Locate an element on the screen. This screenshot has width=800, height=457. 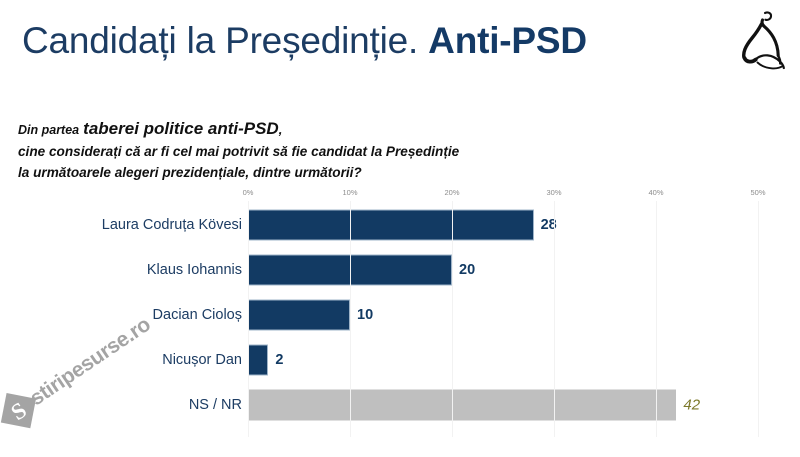
x-axis-tick-label: 50% is located at coordinates (758, 192).